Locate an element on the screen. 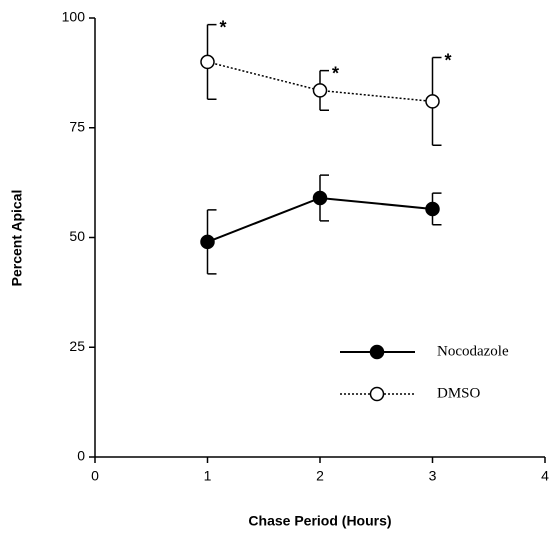 The image size is (550, 535). legend-label: Nocodazole is located at coordinates (473, 351).